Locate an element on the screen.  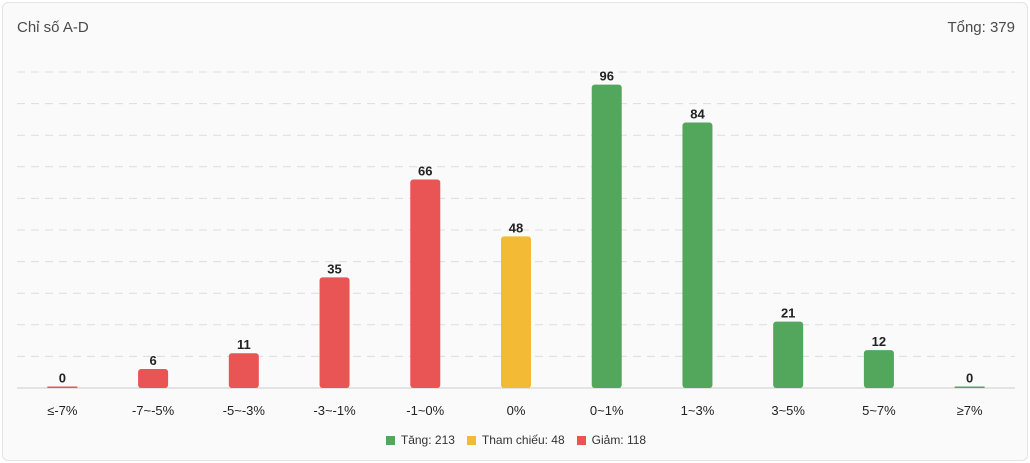
legend: Tăng: 213 Tham chiếu: 48 Giảm: 118 is located at coordinates (516, 440).